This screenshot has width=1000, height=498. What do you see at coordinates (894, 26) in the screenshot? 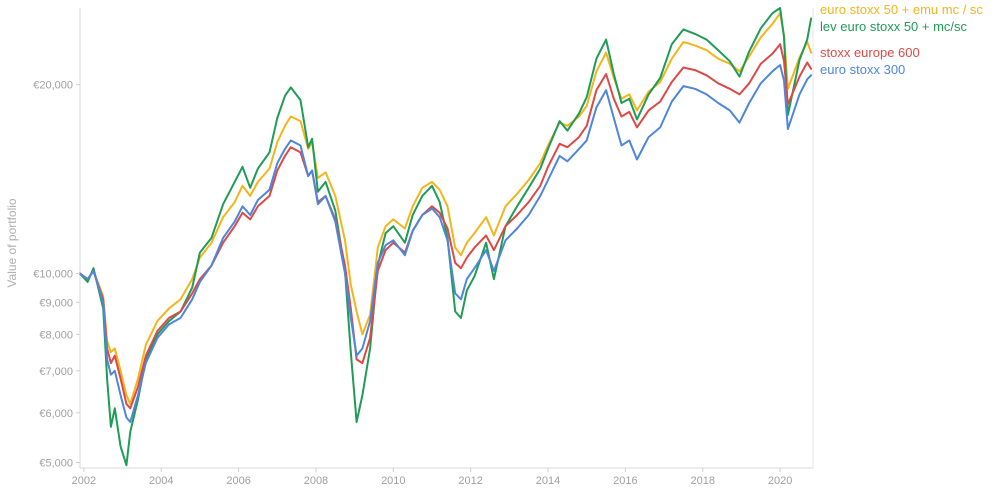
I see `legend-label-2: lev euro stoxx 50 + mc/sc` at bounding box center [894, 26].